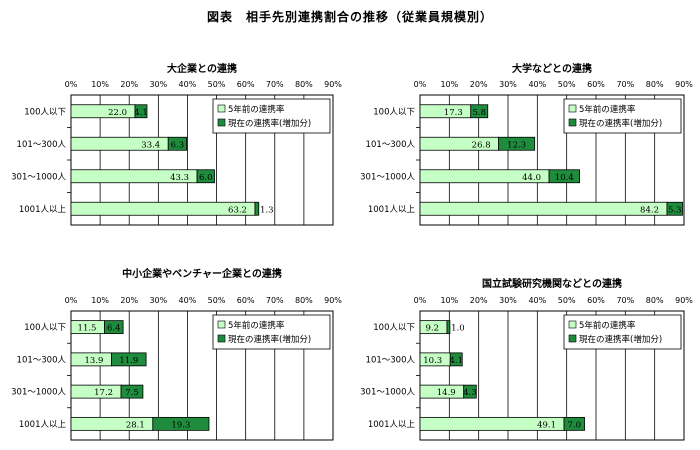 The height and width of the screenshot is (450, 700). Describe the element at coordinates (202, 273) in the screenshot. I see `chart-3-title: 中小企業やベンチャー企業との連携` at that location.